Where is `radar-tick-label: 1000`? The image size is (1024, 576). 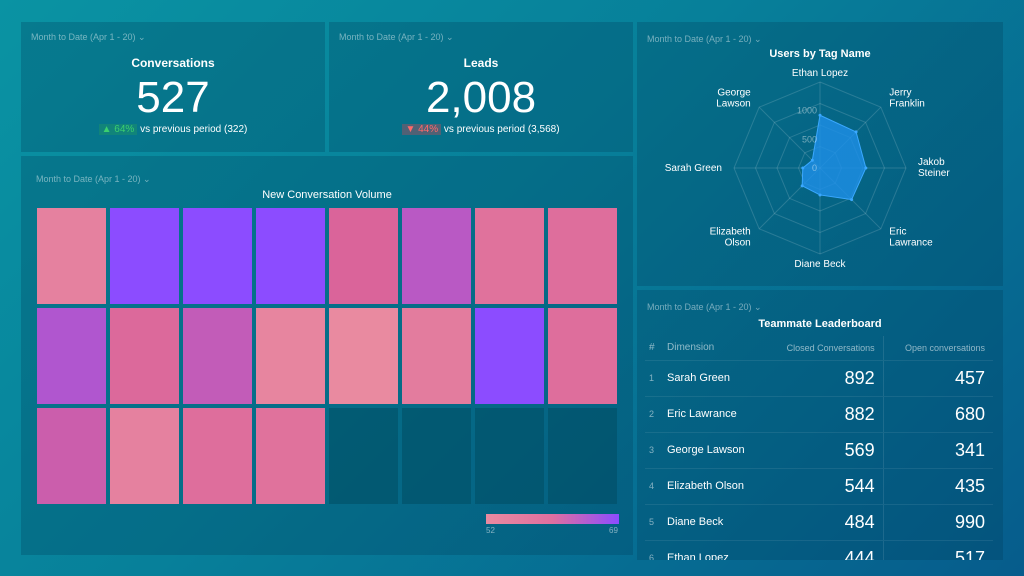
radar-tick-label: 1000 is located at coordinates (807, 111).